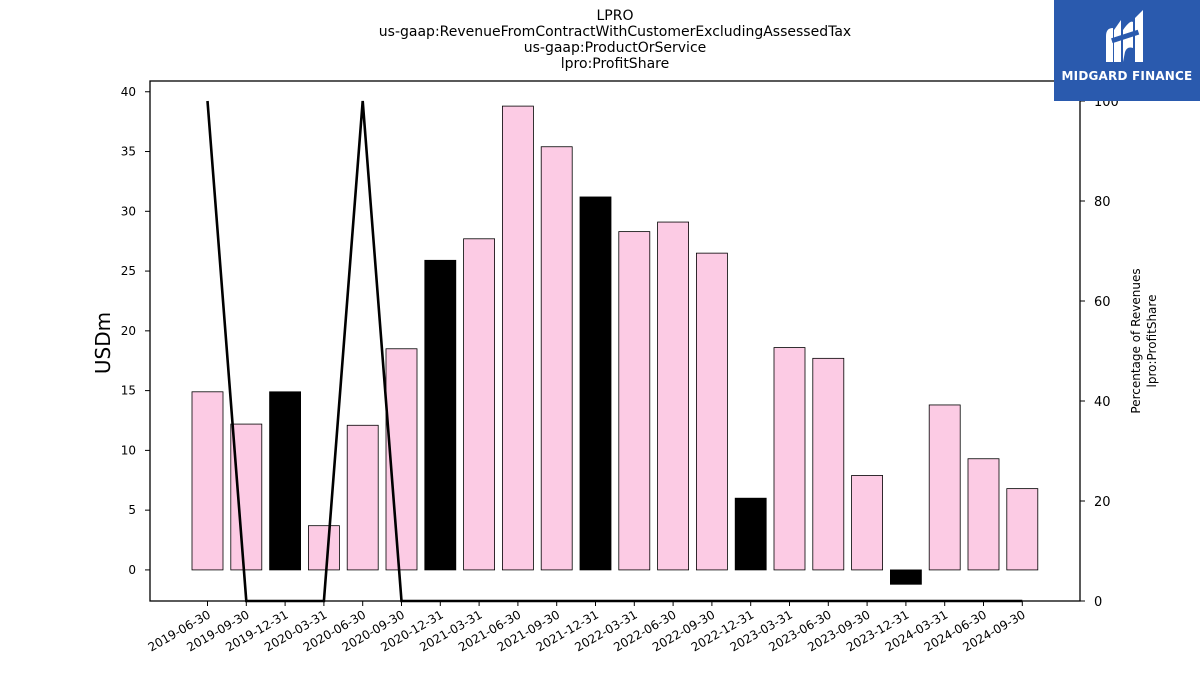  I want to click on y-right-axis-label-line-2: lpro:ProfitShare, so click(1152, 341).